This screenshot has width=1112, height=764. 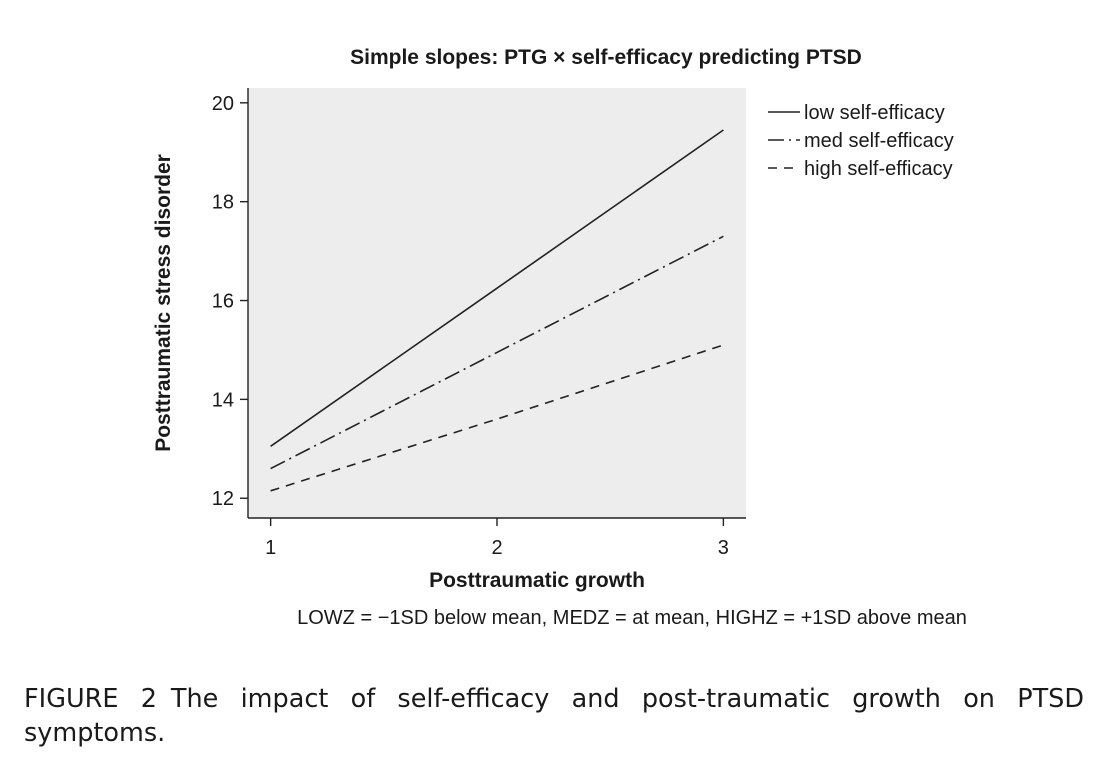 I want to click on series-line-med, so click(x=497, y=352).